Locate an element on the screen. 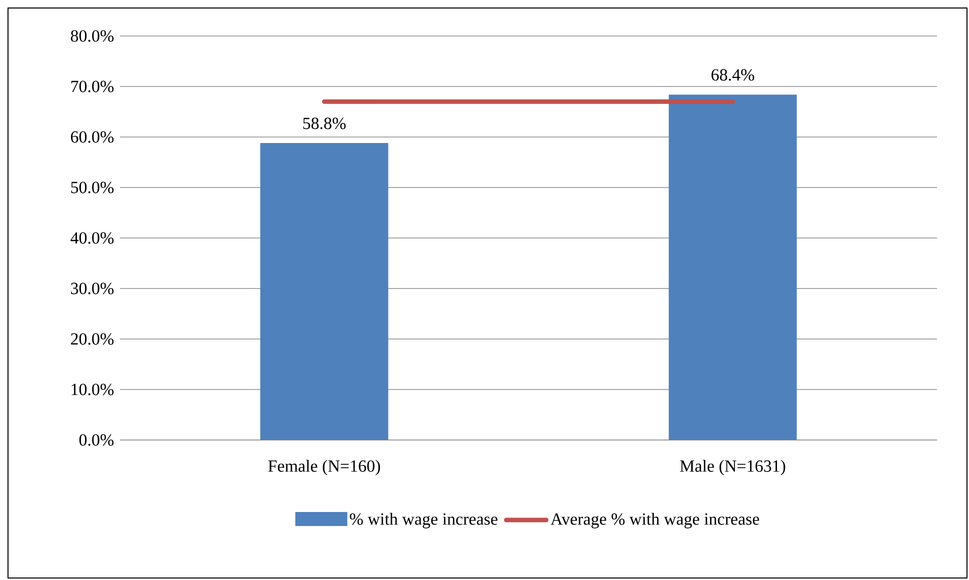 Image resolution: width=969 pixels, height=580 pixels. y-tick-label: 30.0% is located at coordinates (92, 288).